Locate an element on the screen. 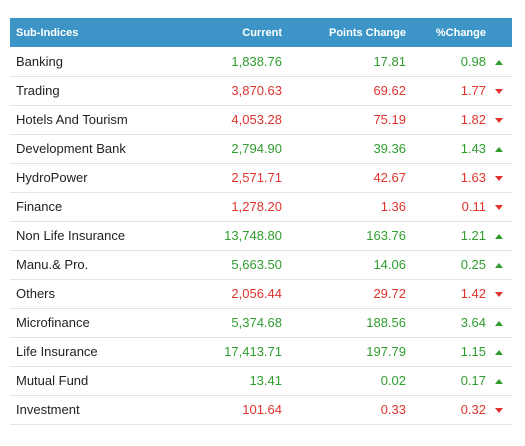 This screenshot has height=446, width=525. points-change-value: 42.67 is located at coordinates (389, 177).